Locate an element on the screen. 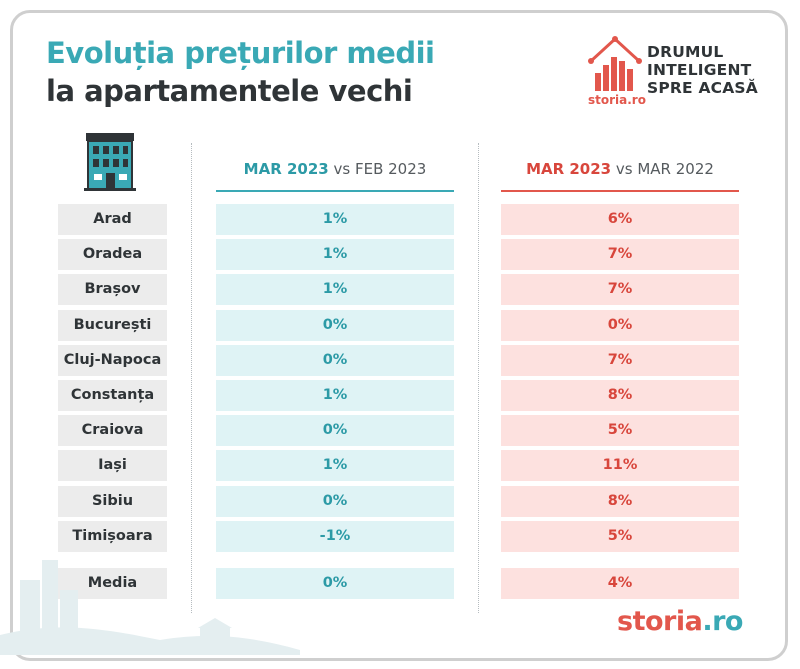 The width and height of the screenshot is (800, 669). column-header-mom: MAR 2023 vs FEB 2023 is located at coordinates (335, 169).